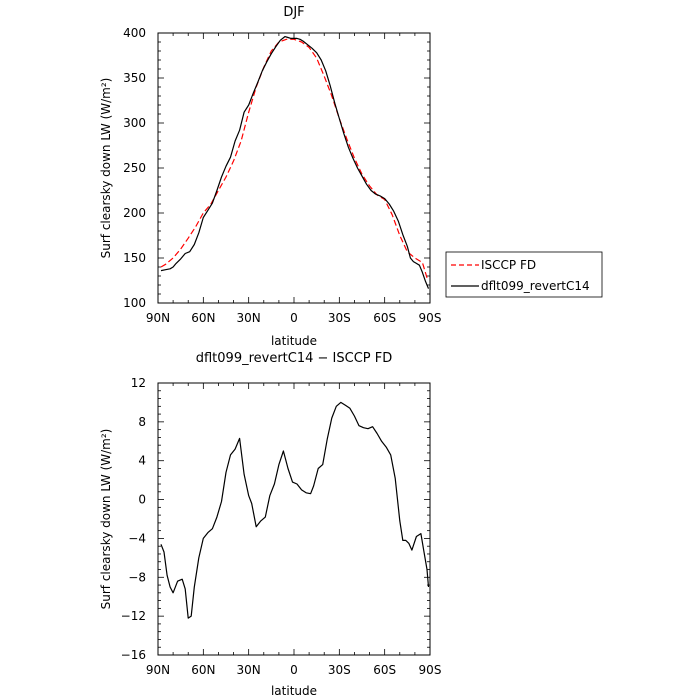 This screenshot has height=700, width=700. Describe the element at coordinates (430, 670) in the screenshot. I see `bottom-x-tick-label: 90S` at that location.